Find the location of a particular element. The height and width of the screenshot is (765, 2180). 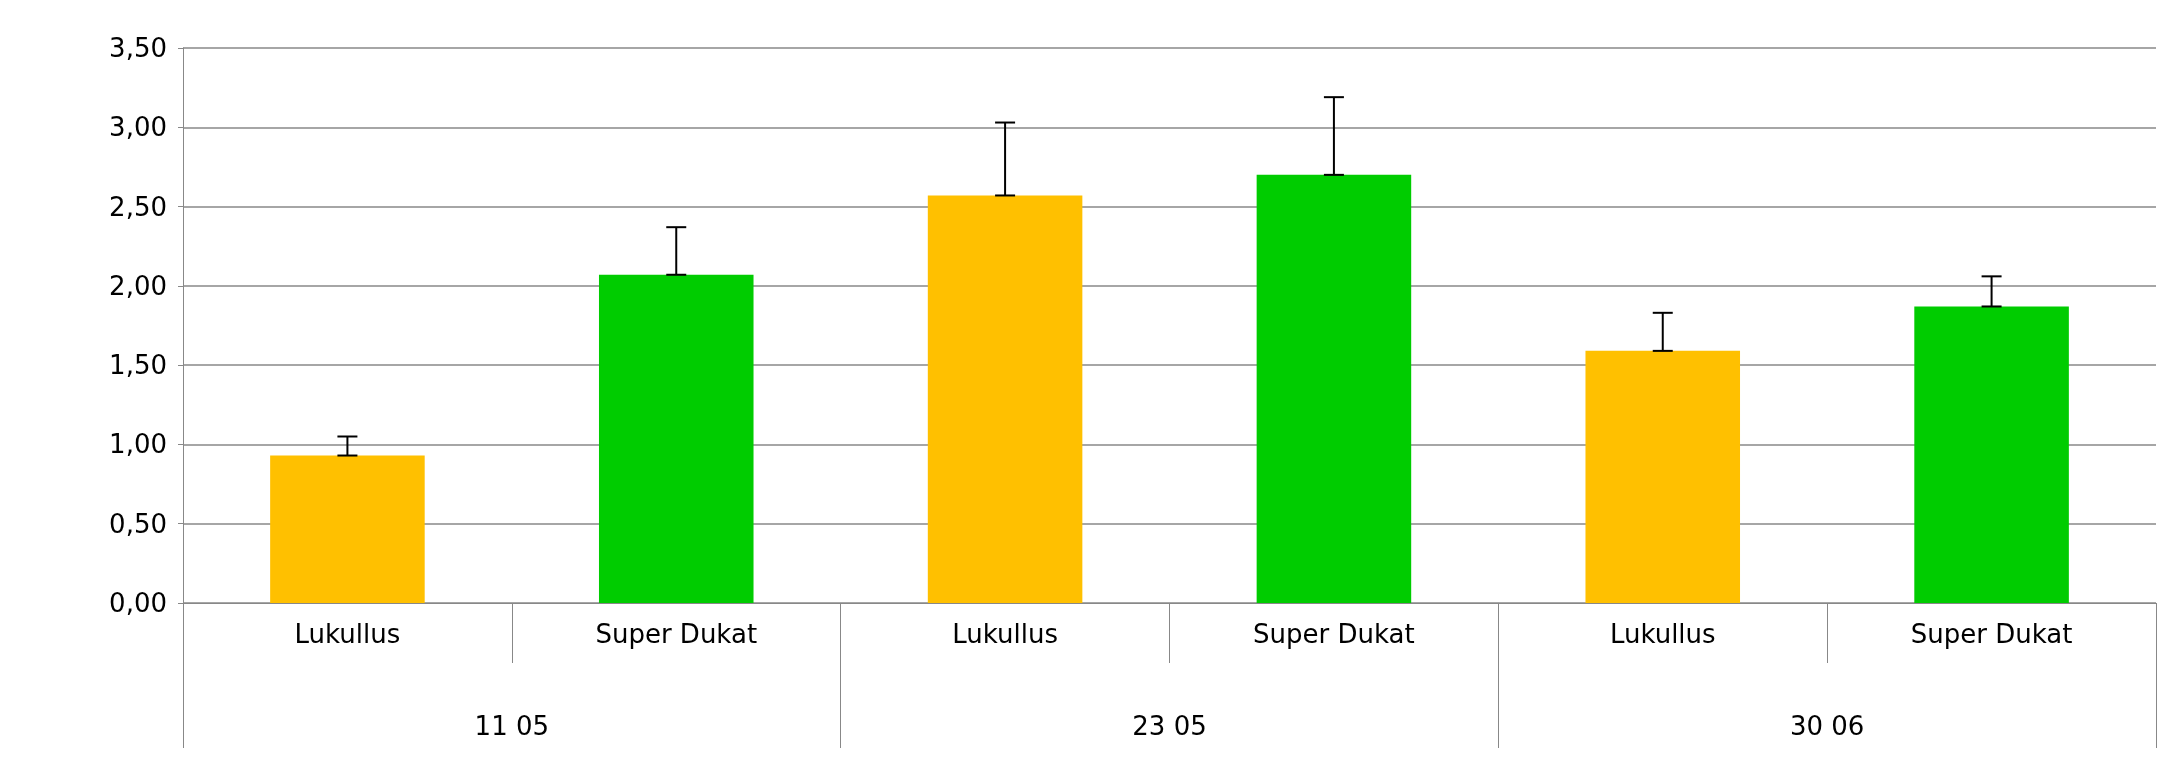

text: 30 06 is located at coordinates (1827, 726).